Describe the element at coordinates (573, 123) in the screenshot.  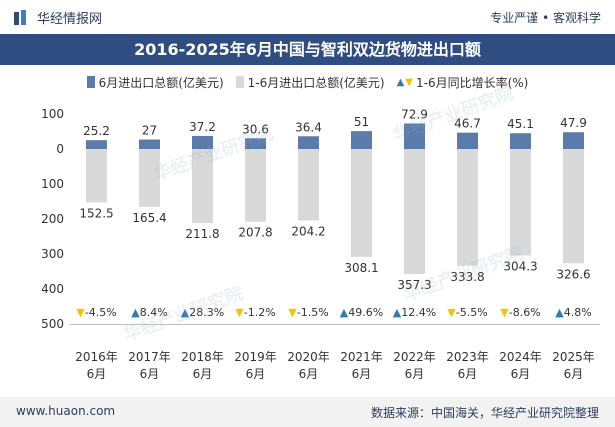
I see `monthly-value-label: 47.9` at that location.